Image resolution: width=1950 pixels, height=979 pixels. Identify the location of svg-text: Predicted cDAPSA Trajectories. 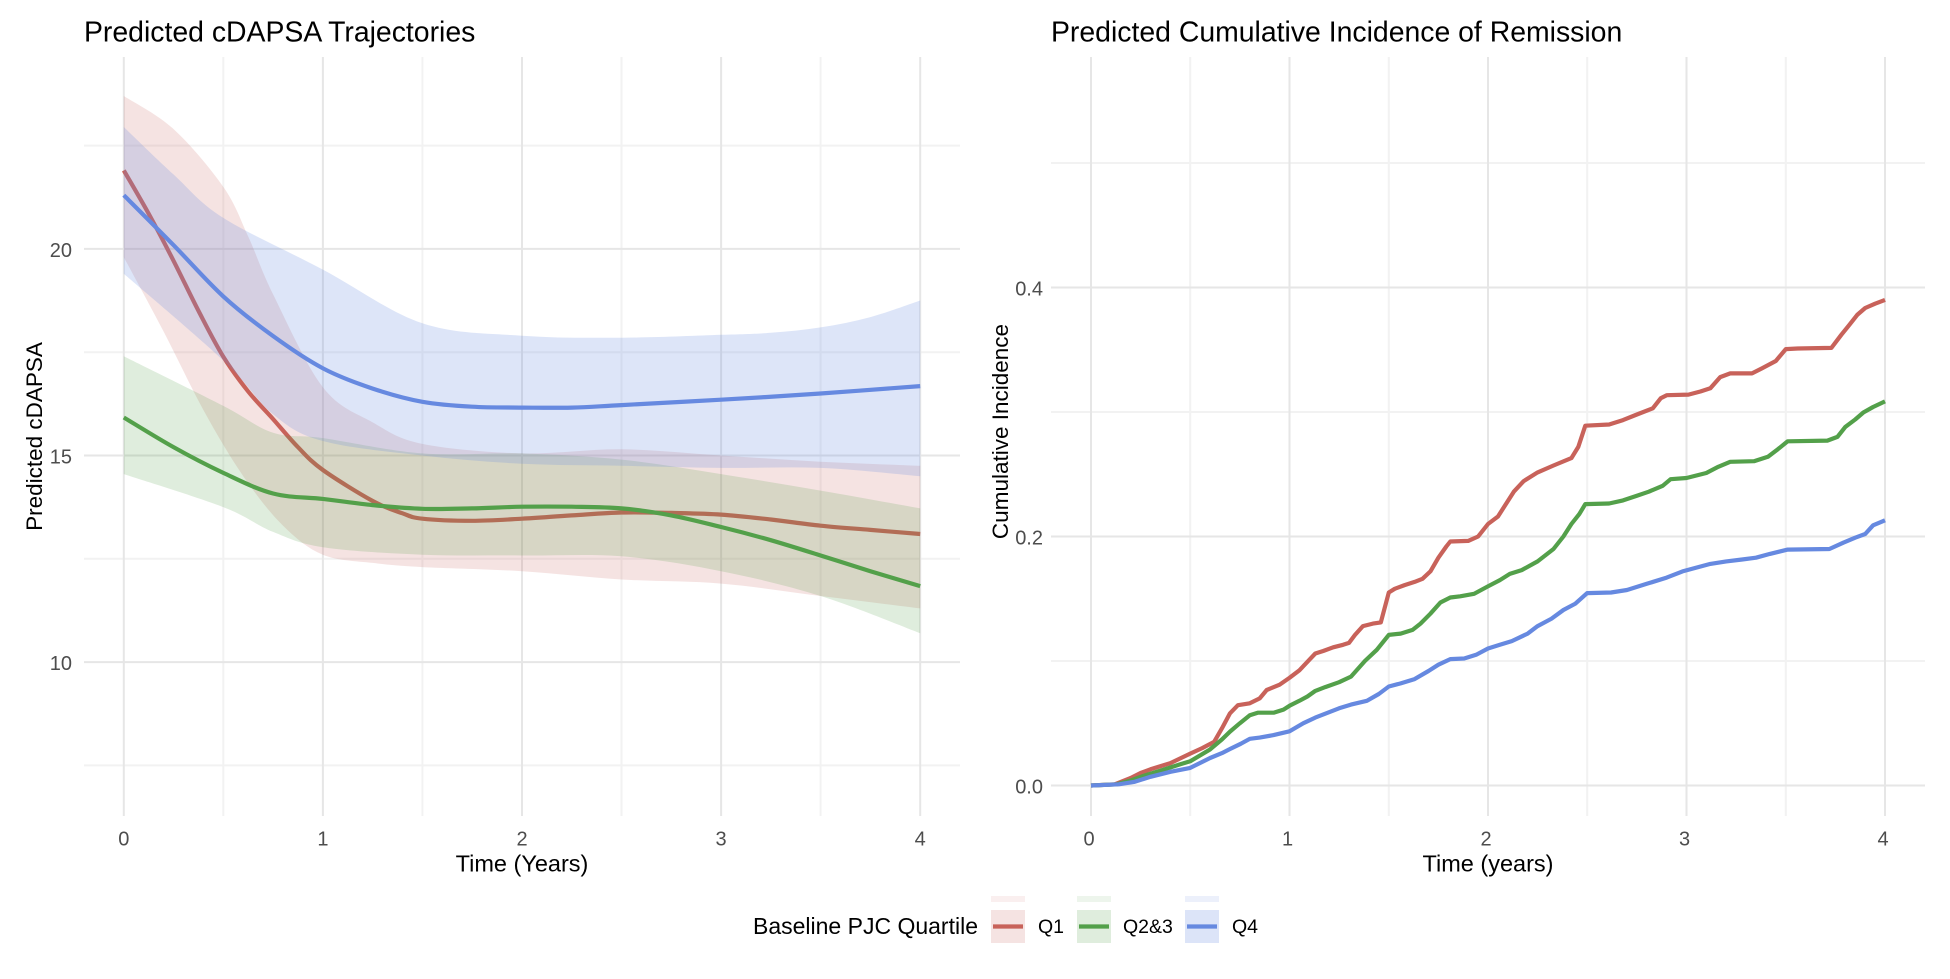
(279, 33).